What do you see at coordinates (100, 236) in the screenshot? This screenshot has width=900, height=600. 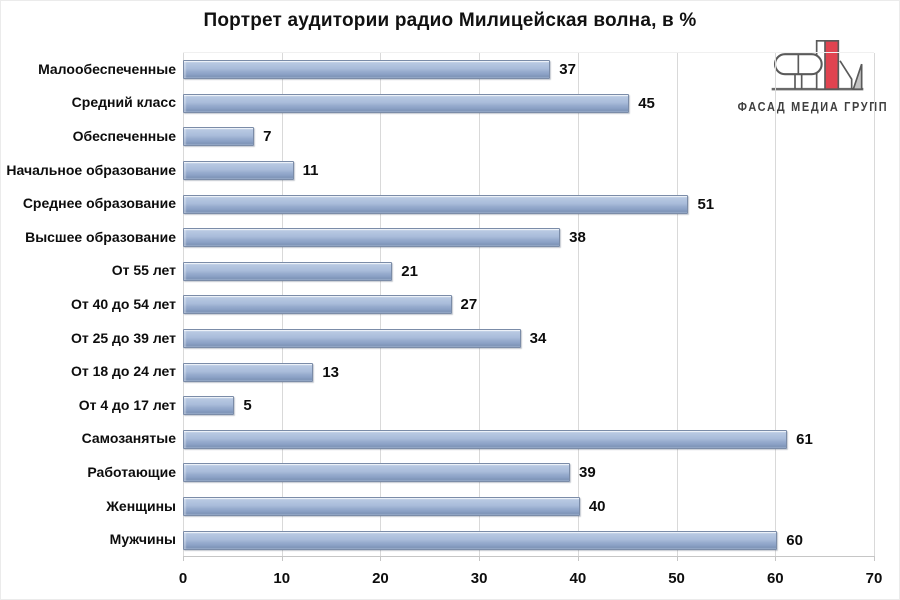 I see `category-label: Высшее образование` at bounding box center [100, 236].